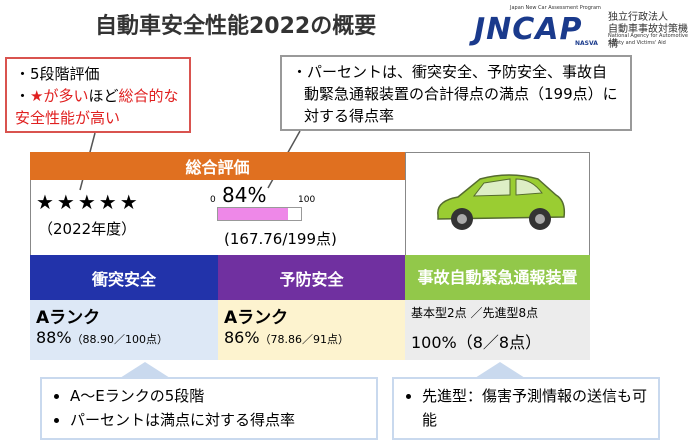 This screenshot has height=445, width=700. I want to click on score: （88.90／100点）, so click(120, 339).